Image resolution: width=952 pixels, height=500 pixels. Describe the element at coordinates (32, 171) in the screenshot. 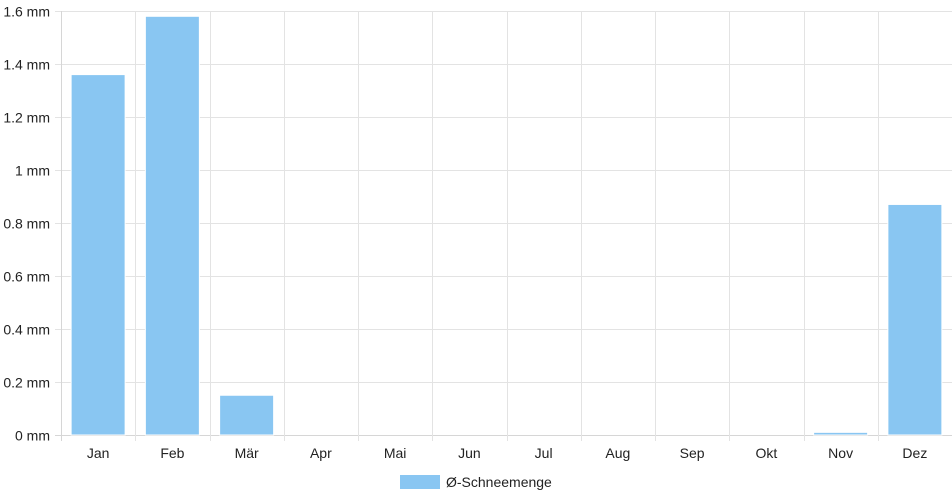

I see `y-tick-label: 1 mm` at that location.